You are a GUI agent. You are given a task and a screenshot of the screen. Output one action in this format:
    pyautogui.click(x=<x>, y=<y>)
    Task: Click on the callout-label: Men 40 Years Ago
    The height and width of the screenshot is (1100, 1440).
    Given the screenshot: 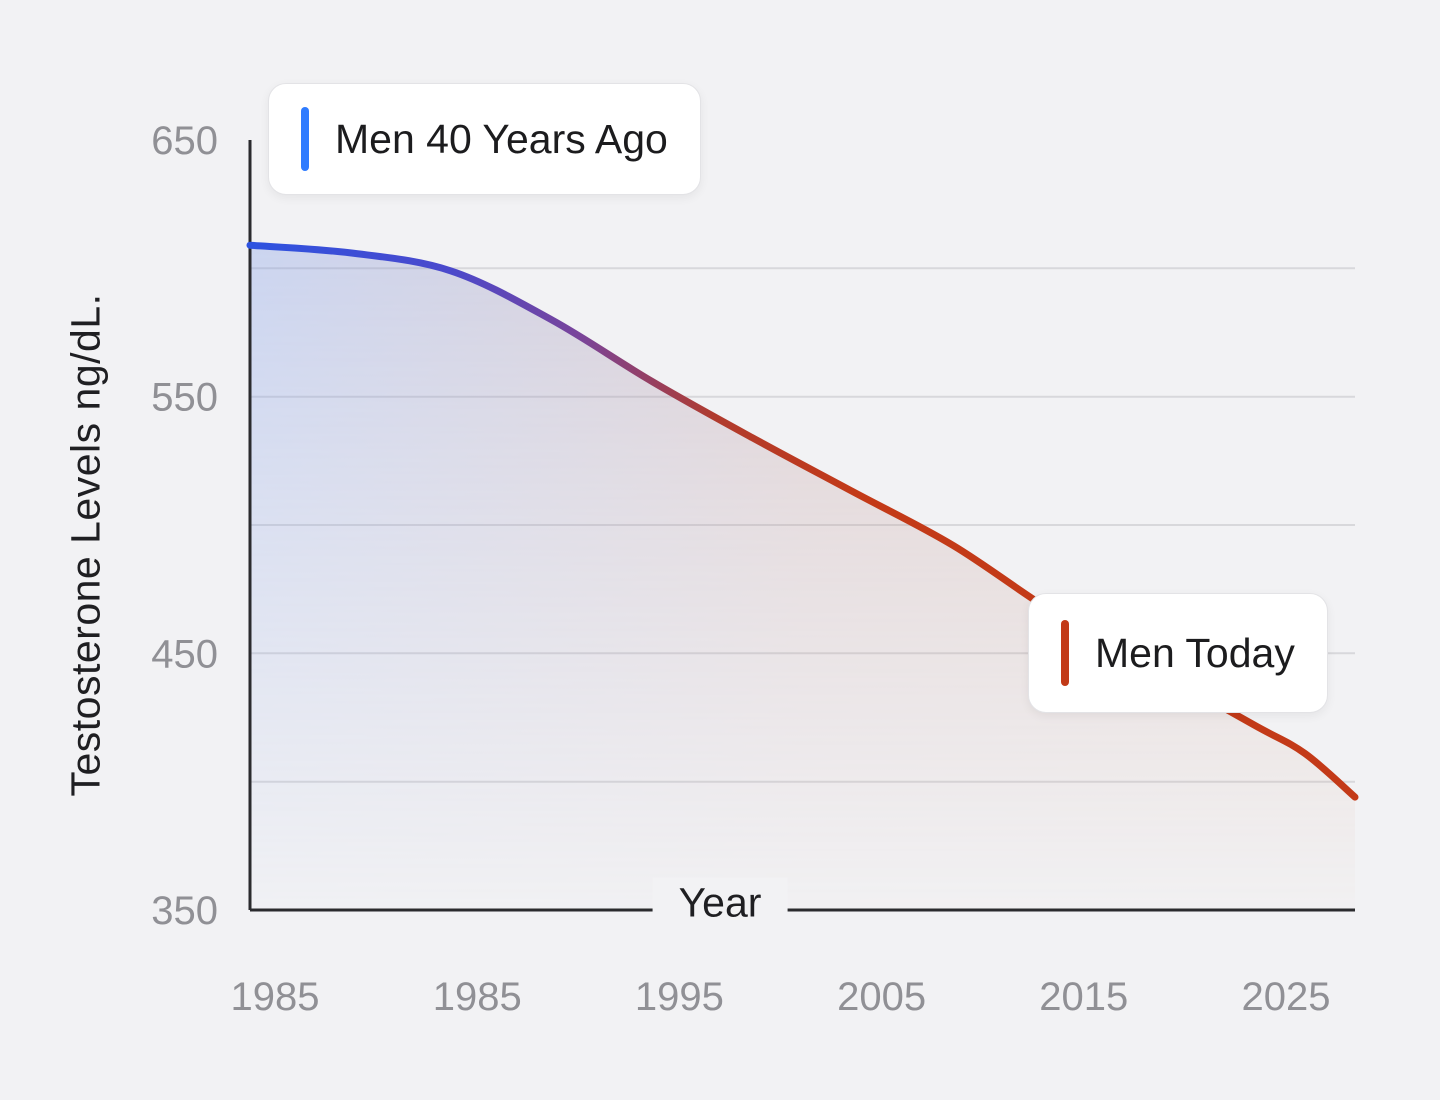 What is the action you would take?
    pyautogui.click(x=501, y=138)
    